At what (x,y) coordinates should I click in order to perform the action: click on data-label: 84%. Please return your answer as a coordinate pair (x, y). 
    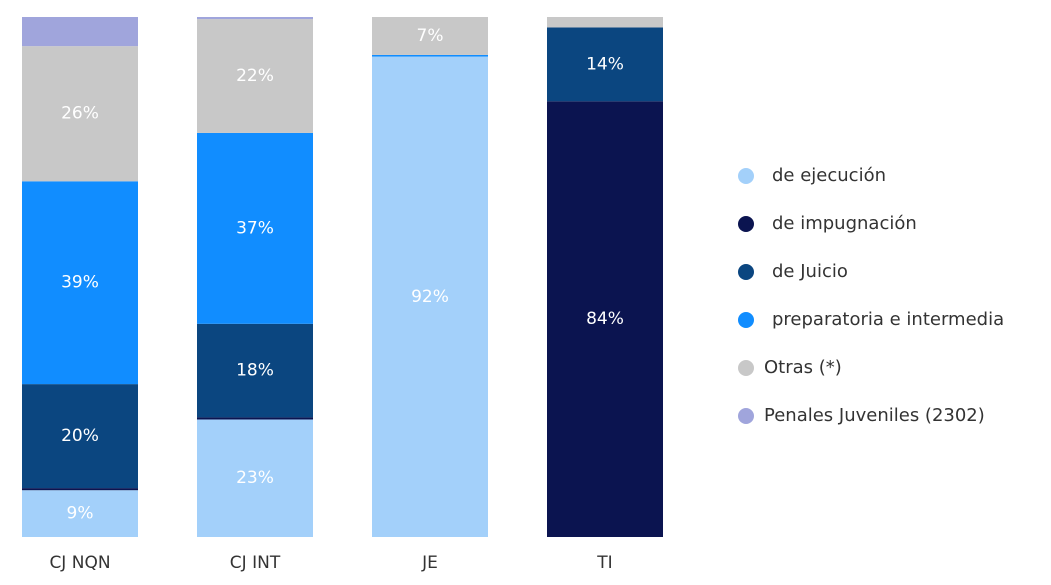
    Looking at the image, I should click on (605, 319).